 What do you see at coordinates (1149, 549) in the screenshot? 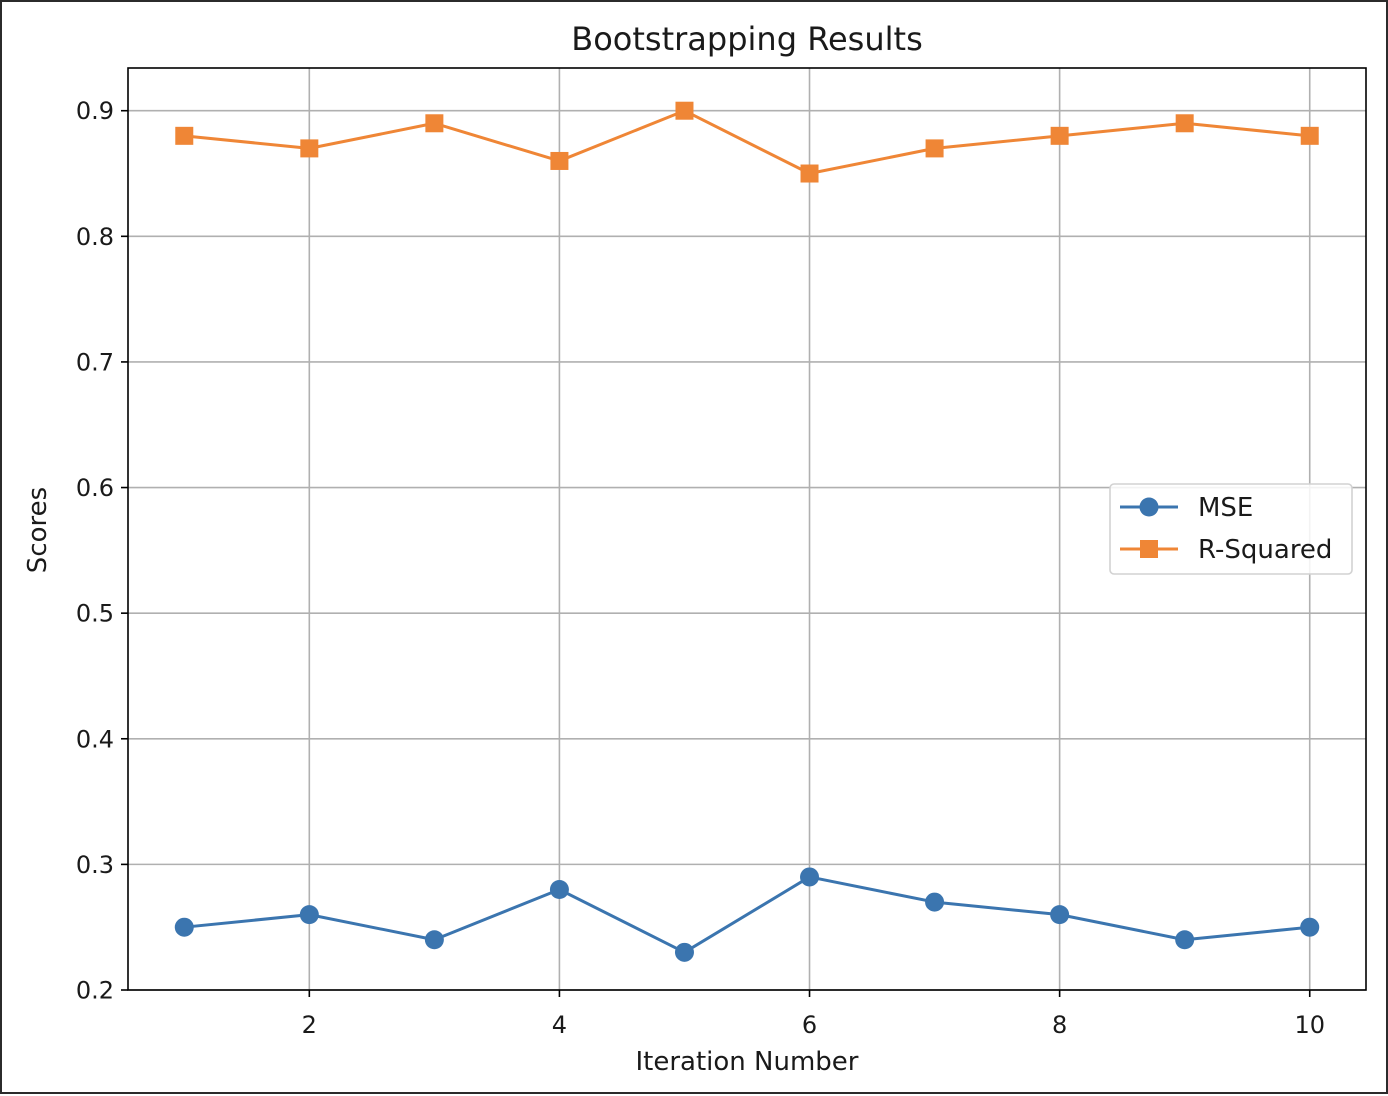
I see `legend-r-squared-marker` at bounding box center [1149, 549].